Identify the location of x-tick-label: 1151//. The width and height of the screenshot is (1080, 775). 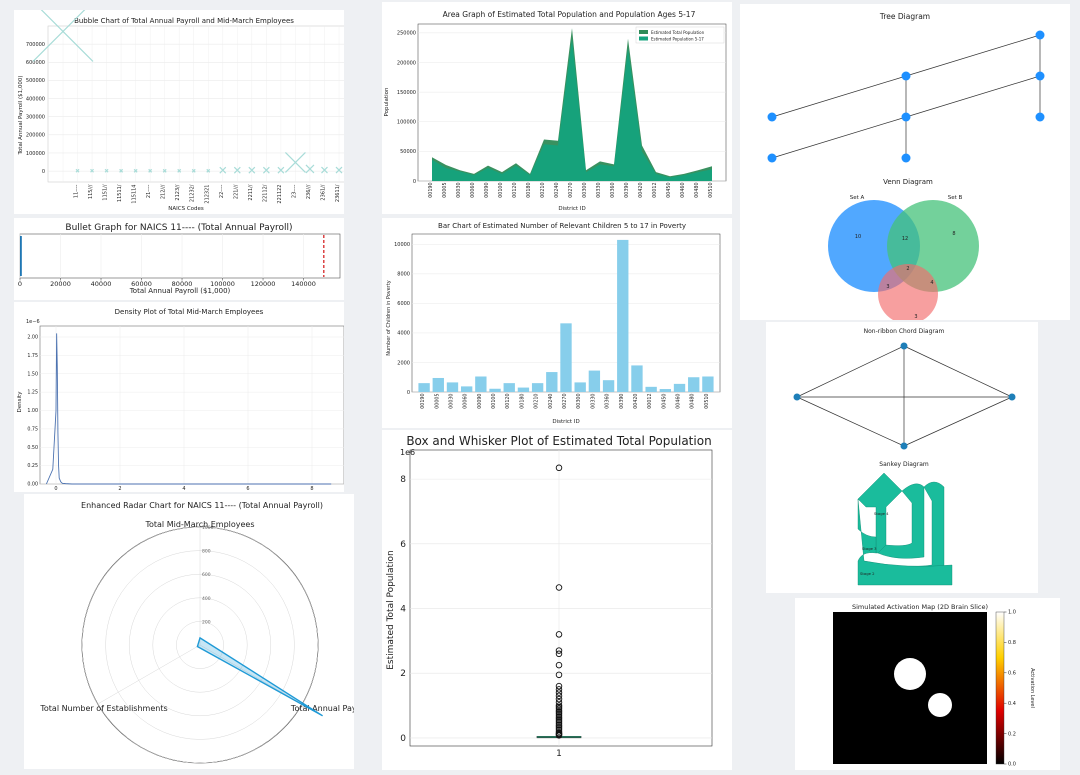
(106, 192).